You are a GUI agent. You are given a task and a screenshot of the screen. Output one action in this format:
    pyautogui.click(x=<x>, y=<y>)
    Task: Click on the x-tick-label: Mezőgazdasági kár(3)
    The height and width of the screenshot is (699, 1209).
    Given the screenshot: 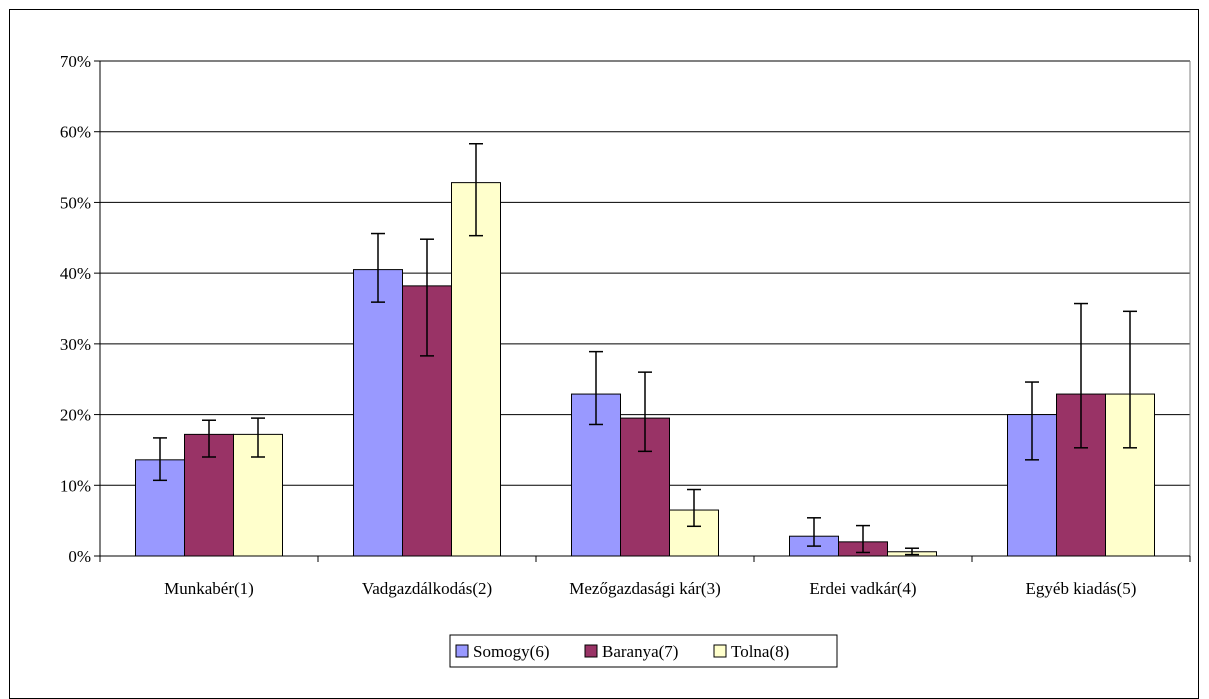 What is the action you would take?
    pyautogui.click(x=645, y=588)
    